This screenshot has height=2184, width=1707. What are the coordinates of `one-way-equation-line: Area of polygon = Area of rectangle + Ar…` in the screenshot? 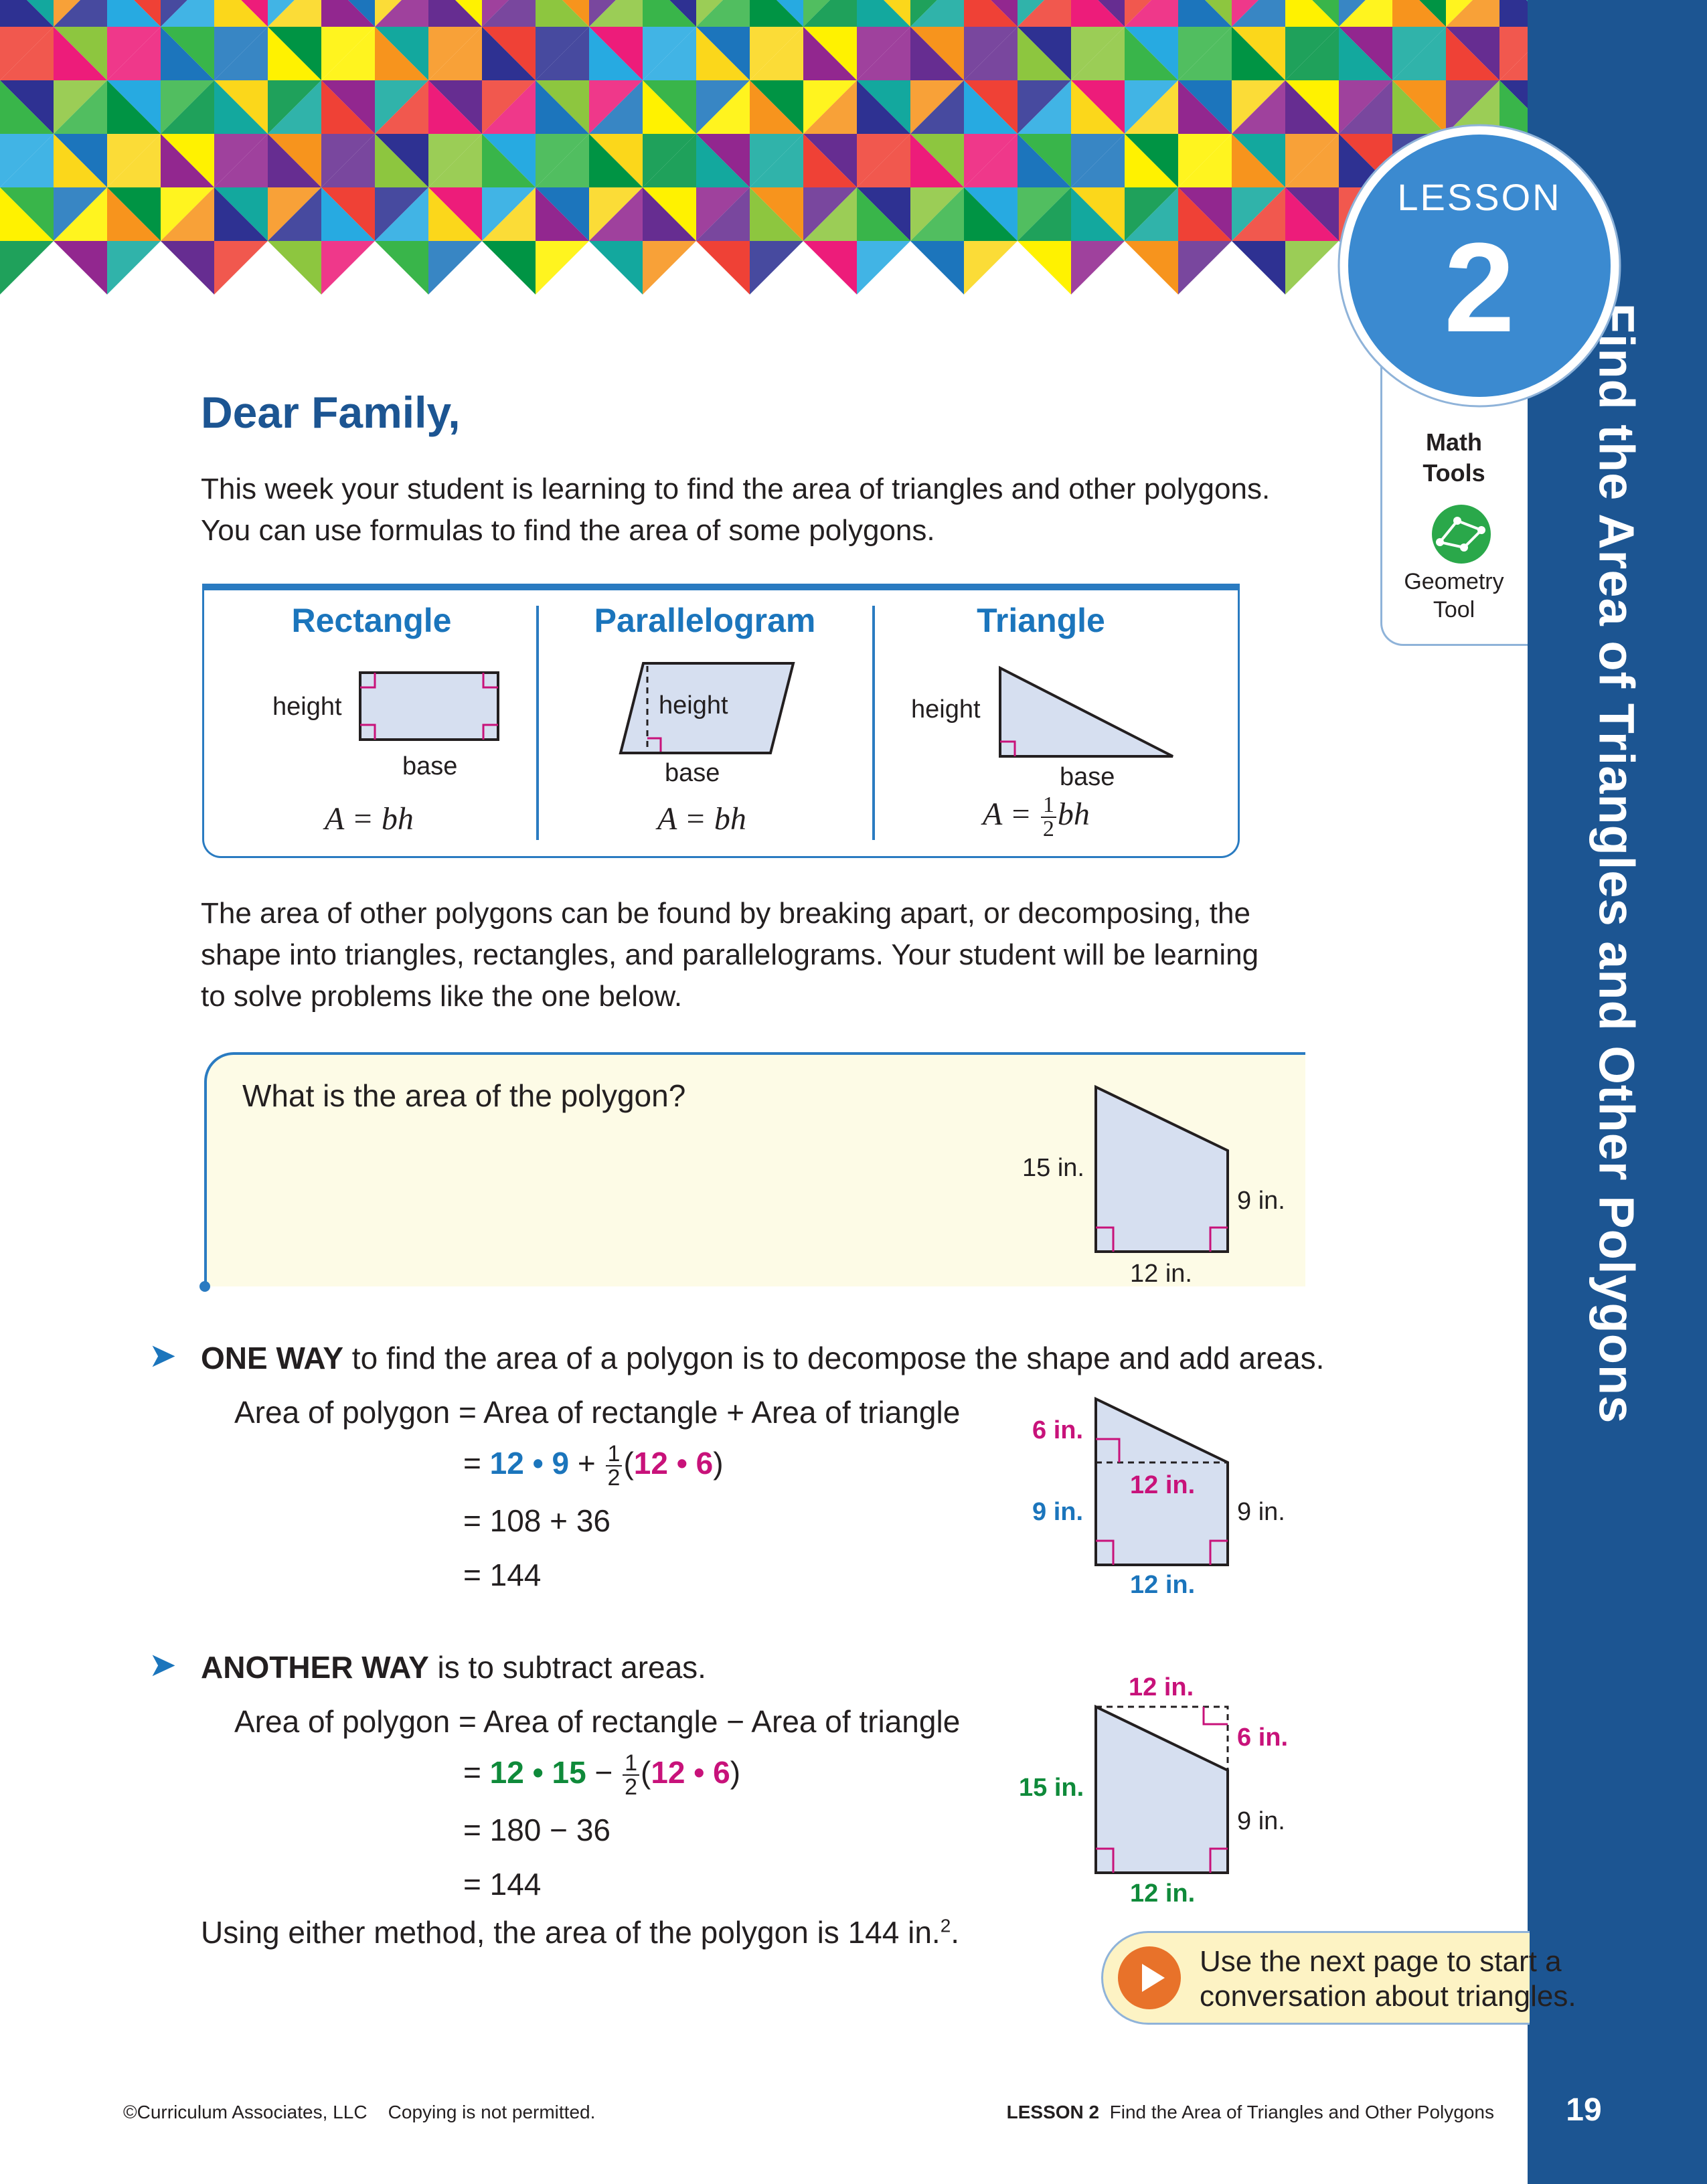 It's located at (598, 1412).